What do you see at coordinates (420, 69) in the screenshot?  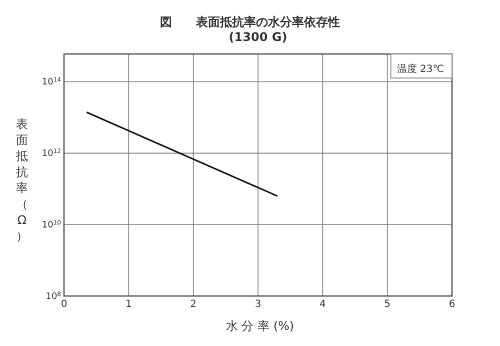 I see `annotation: 温度 23℃` at bounding box center [420, 69].